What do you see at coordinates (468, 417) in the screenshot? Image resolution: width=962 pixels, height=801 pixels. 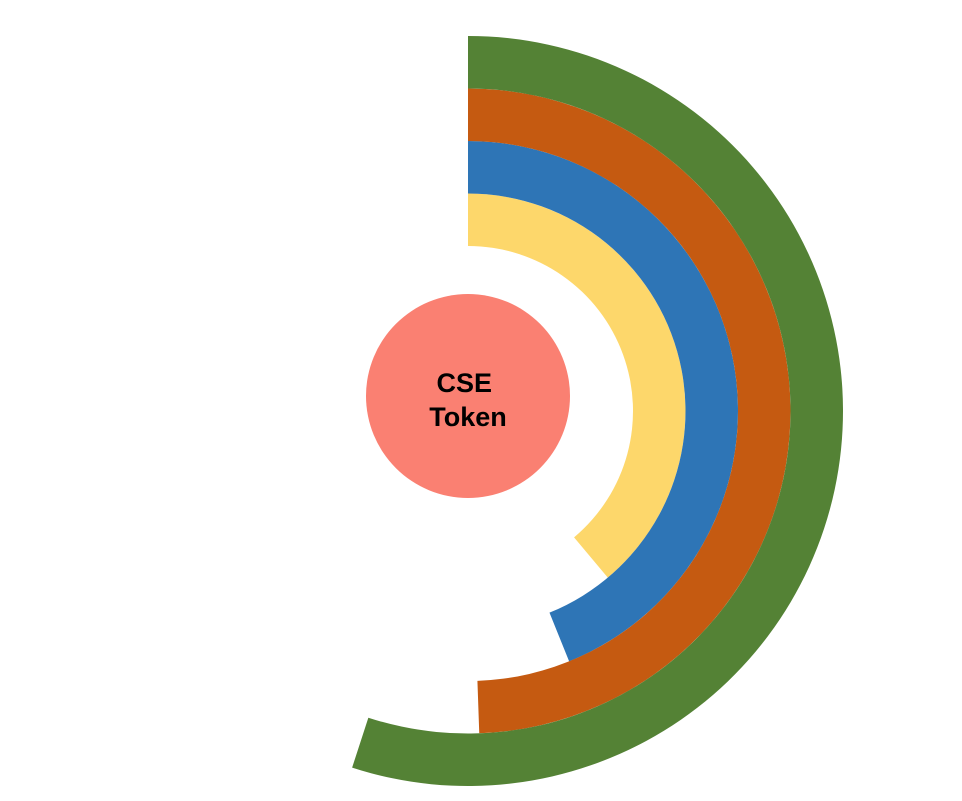 I see `center-label-line-2: Token` at bounding box center [468, 417].